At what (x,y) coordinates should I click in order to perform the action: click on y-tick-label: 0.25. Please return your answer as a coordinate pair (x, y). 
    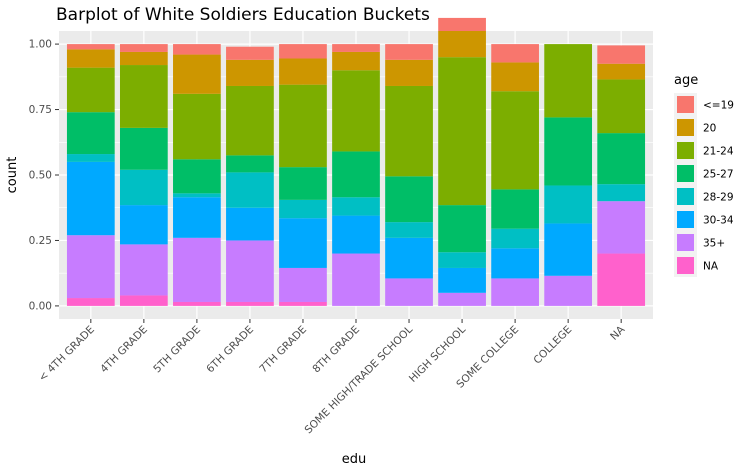
    Looking at the image, I should click on (40, 241).